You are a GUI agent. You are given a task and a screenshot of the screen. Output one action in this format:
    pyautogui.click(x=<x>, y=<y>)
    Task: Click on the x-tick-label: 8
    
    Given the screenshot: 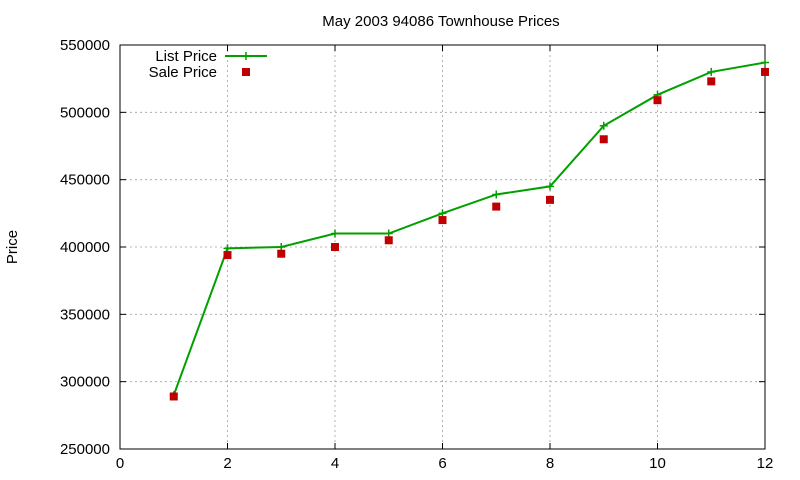 What is the action you would take?
    pyautogui.click(x=550, y=463)
    